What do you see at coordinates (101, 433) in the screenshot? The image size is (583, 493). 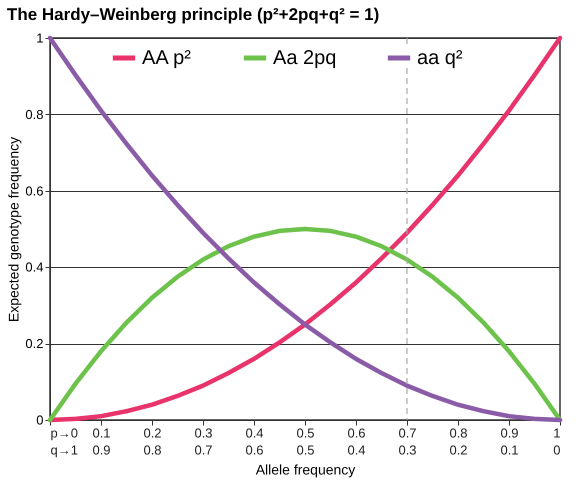 I see `x-tick-label: 0.1` at bounding box center [101, 433].